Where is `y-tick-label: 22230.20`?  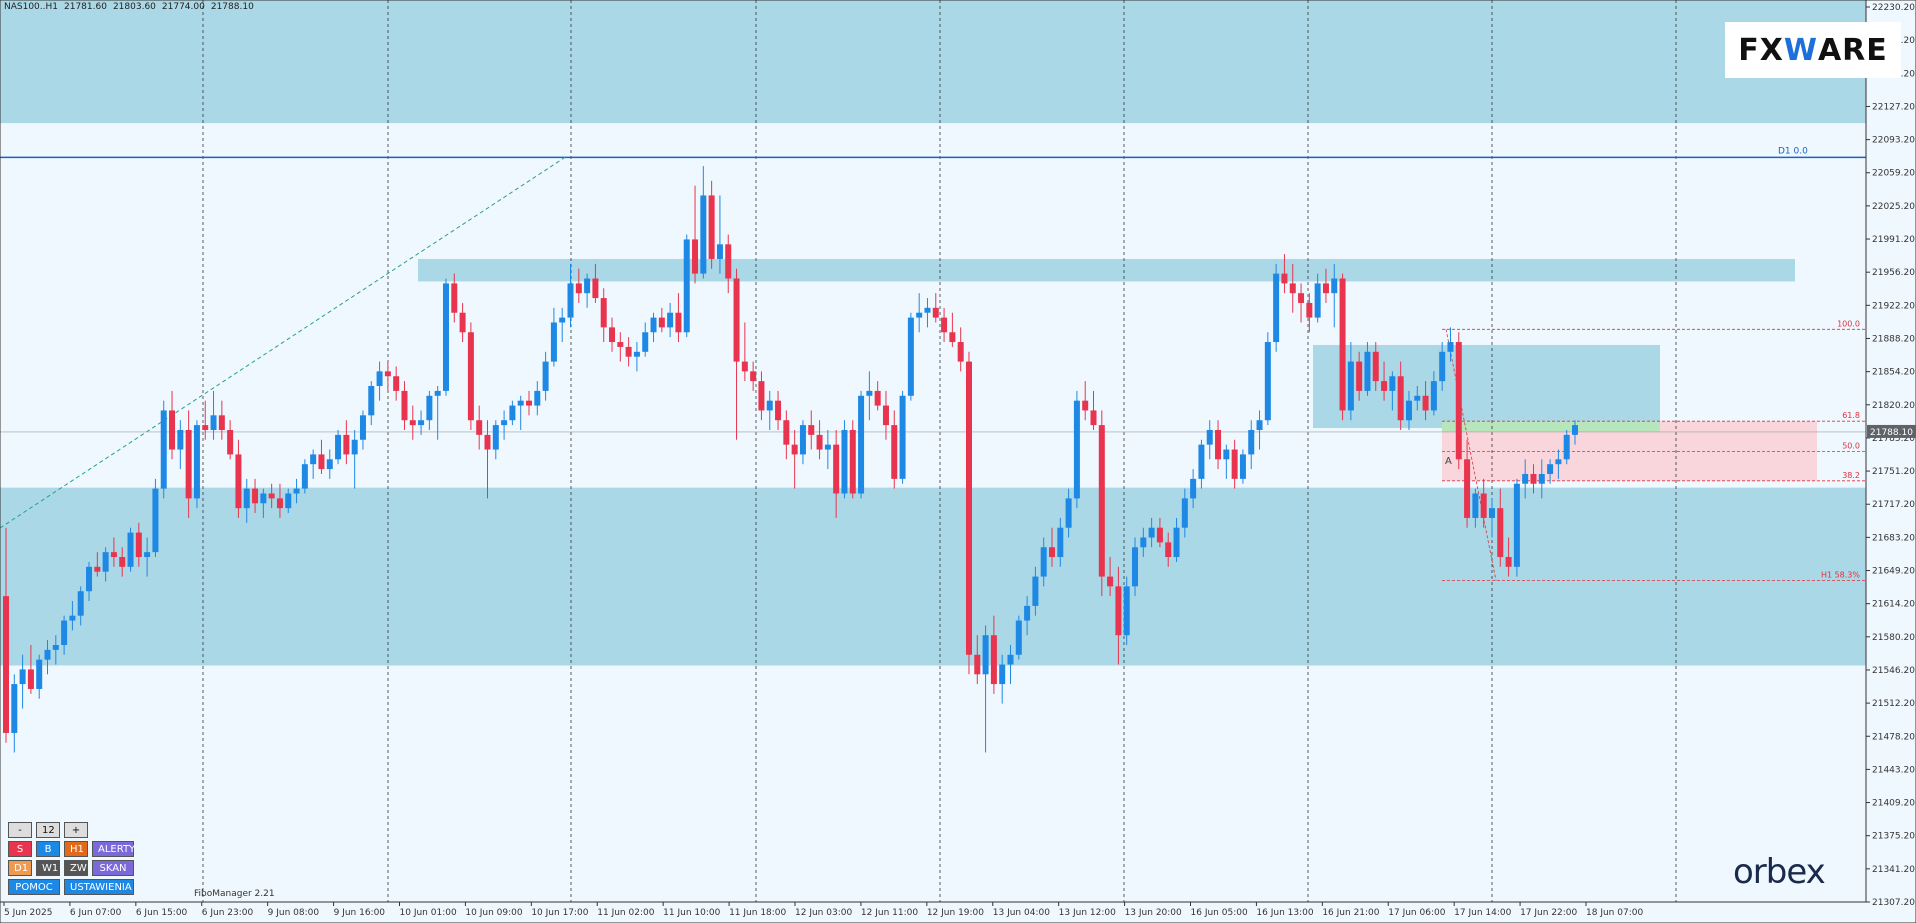 y-tick-label: 22230.20 is located at coordinates (1893, 8).